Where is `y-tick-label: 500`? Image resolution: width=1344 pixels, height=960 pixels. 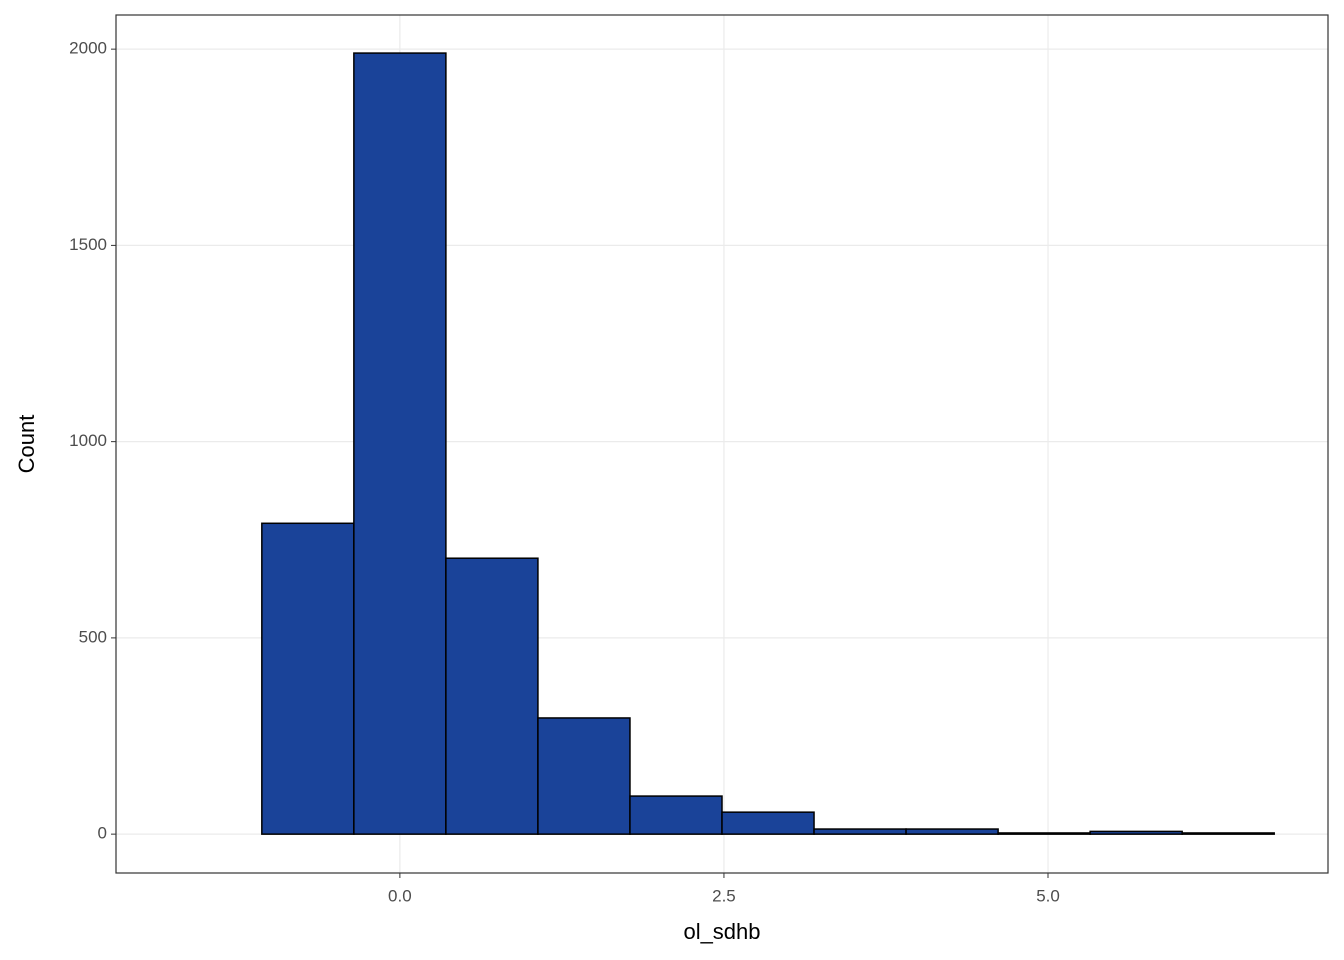 y-tick-label: 500 is located at coordinates (93, 636).